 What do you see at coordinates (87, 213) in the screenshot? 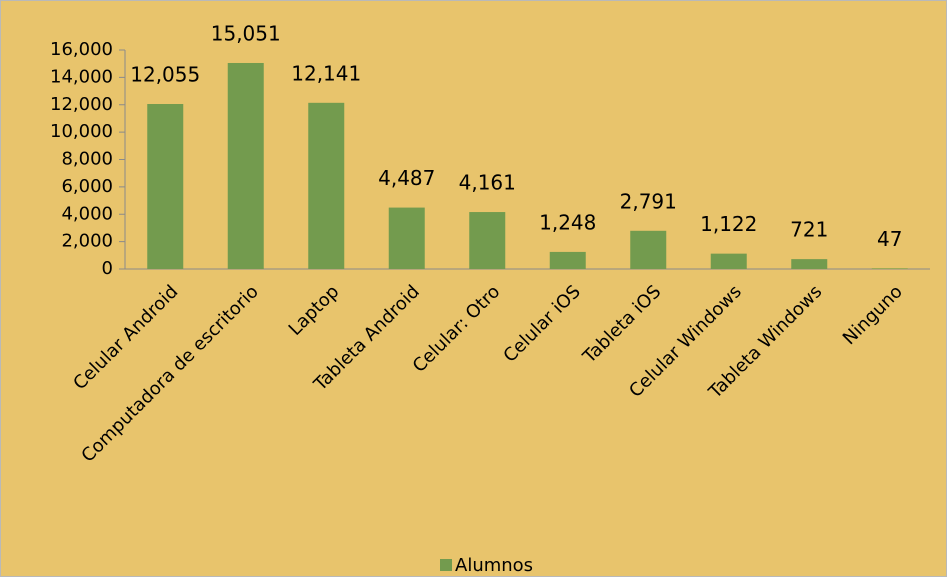
I see `y-tick-label: 4,000` at bounding box center [87, 213].